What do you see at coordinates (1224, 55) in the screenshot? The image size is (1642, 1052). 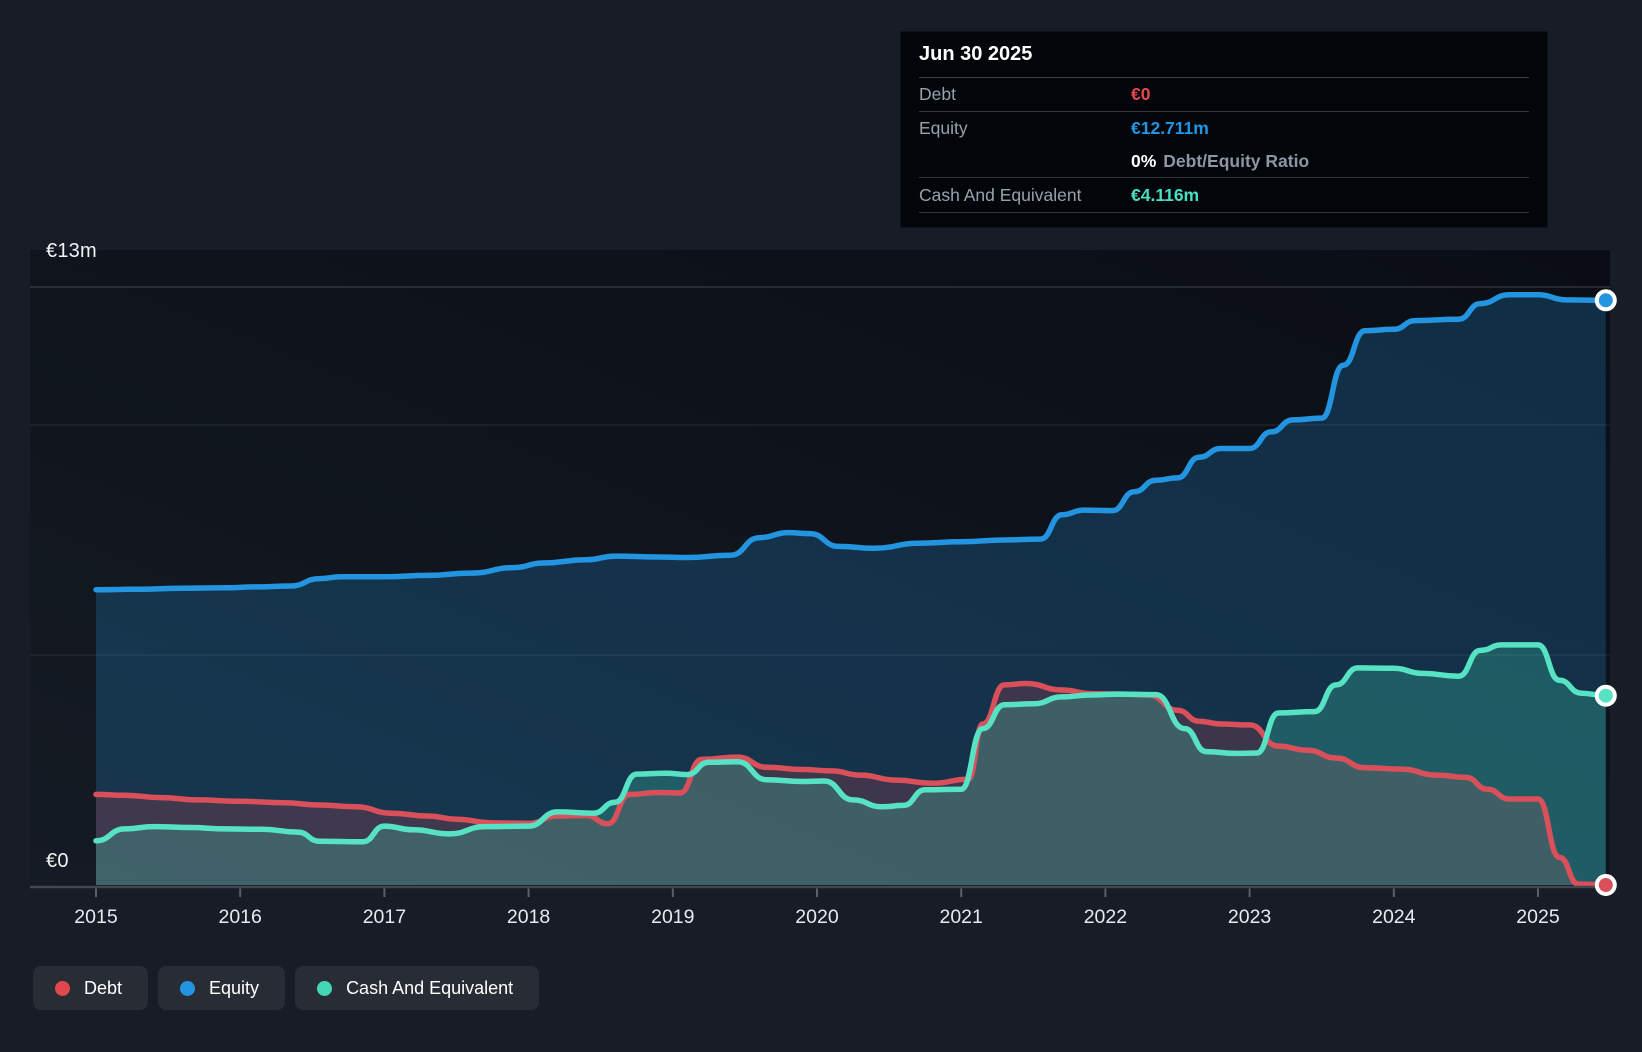 I see `tooltip-date: Jun 30 2025` at bounding box center [1224, 55].